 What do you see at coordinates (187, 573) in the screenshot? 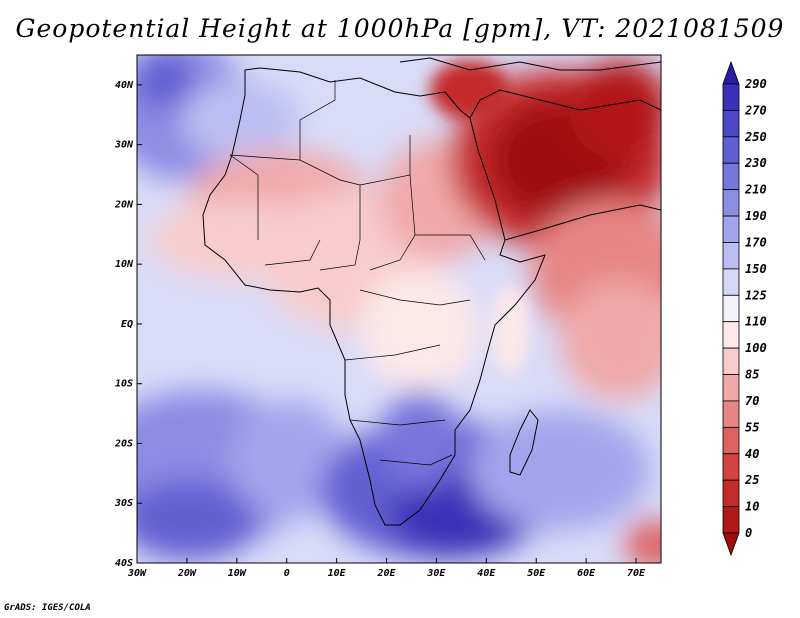
I see `x-tick-label: 20W` at bounding box center [187, 573].